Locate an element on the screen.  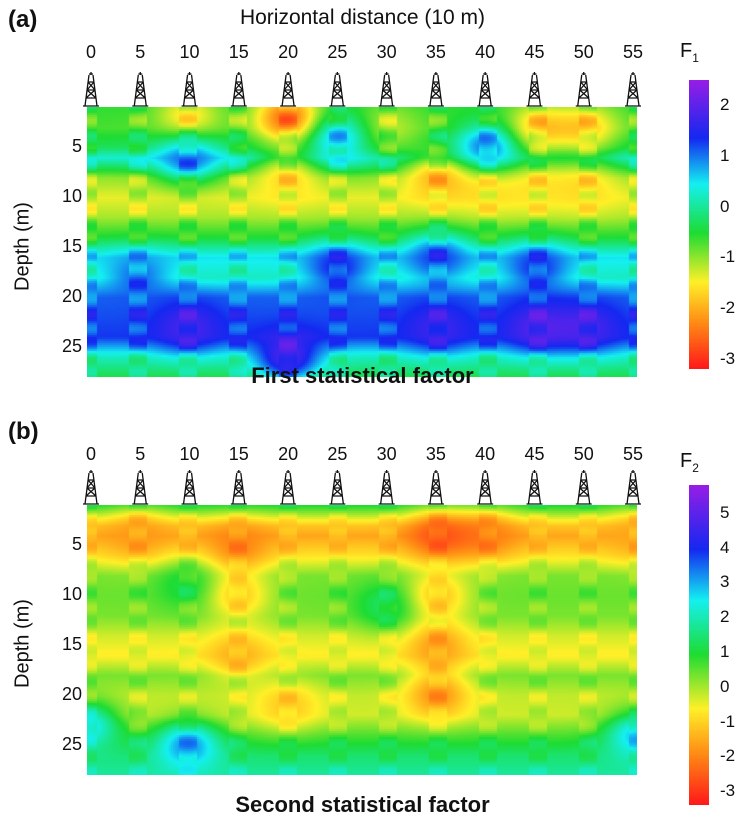
panel-a-wells is located at coordinates (362, 89).